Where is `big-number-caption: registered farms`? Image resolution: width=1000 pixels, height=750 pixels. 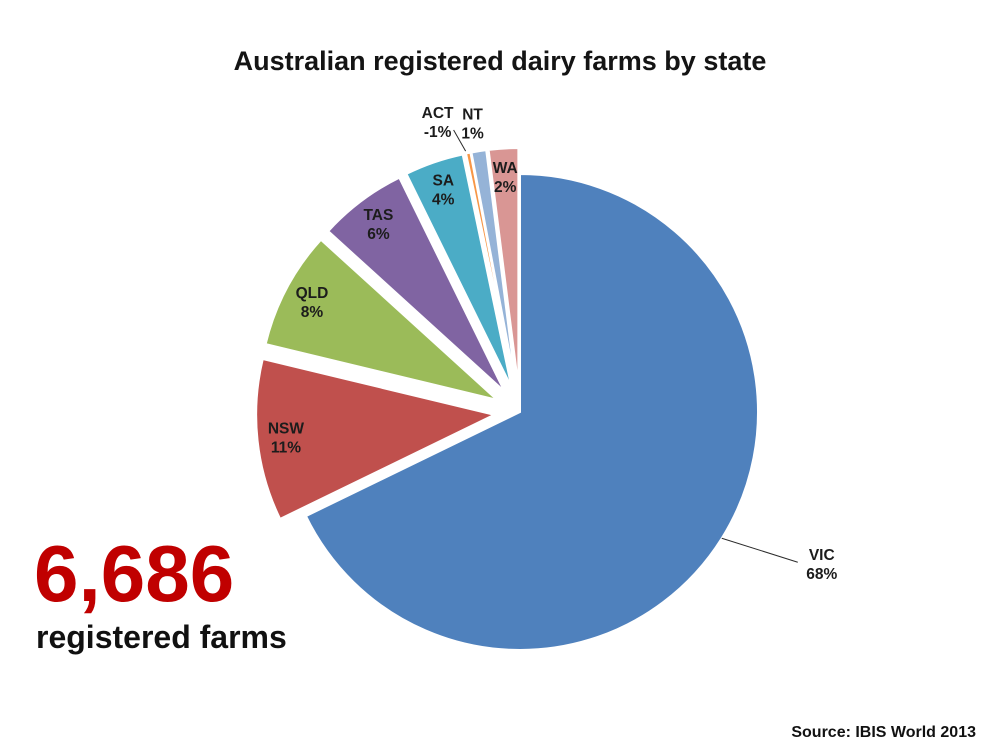 big-number-caption: registered farms is located at coordinates (161, 637).